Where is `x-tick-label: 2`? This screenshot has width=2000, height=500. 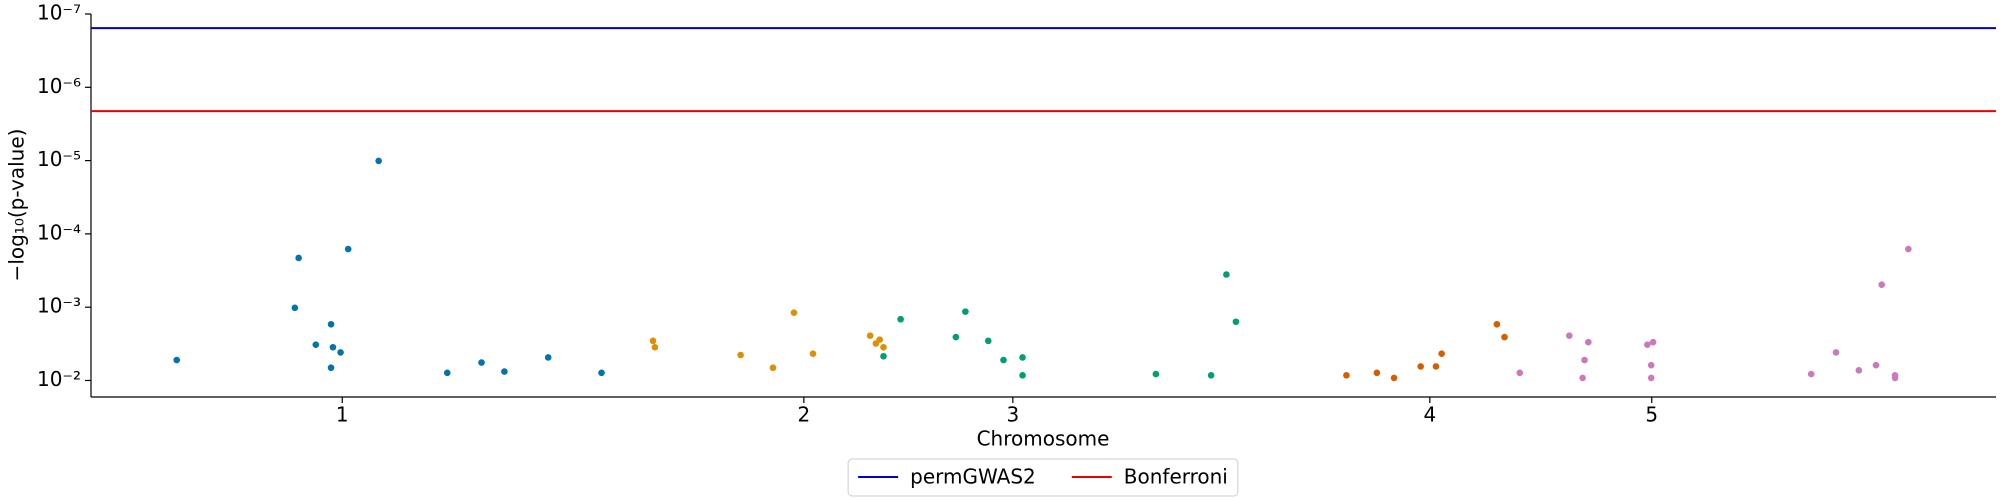 x-tick-label: 2 is located at coordinates (803, 415).